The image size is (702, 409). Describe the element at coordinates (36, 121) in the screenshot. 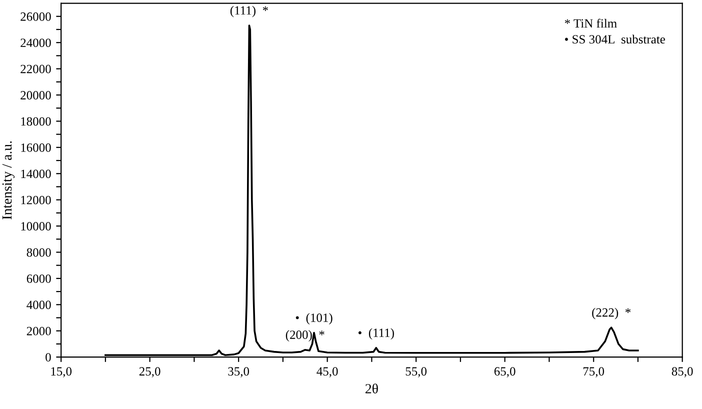

I see `y-tick-label: 18000` at that location.